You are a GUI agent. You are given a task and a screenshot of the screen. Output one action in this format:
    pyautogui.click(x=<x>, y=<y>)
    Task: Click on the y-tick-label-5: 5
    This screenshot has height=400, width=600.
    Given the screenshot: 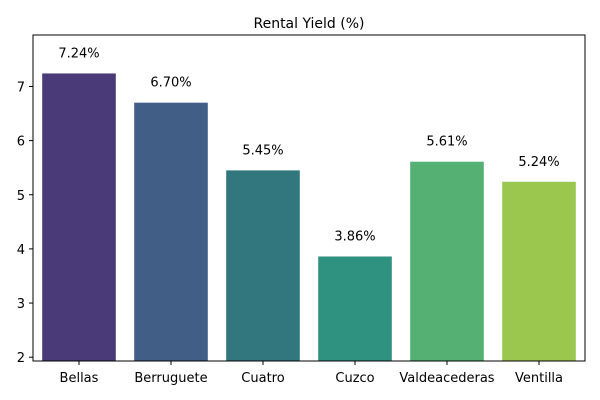 What is the action you would take?
    pyautogui.click(x=21, y=196)
    